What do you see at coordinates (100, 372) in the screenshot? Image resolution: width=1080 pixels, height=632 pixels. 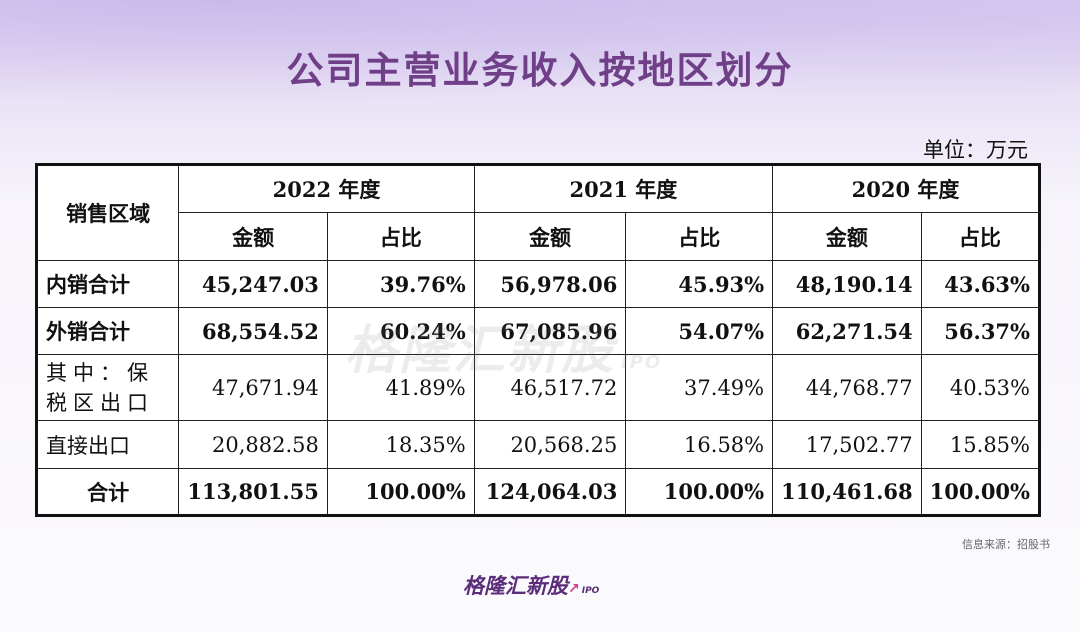 I see `row-label-line: 其中：保` at bounding box center [100, 372].